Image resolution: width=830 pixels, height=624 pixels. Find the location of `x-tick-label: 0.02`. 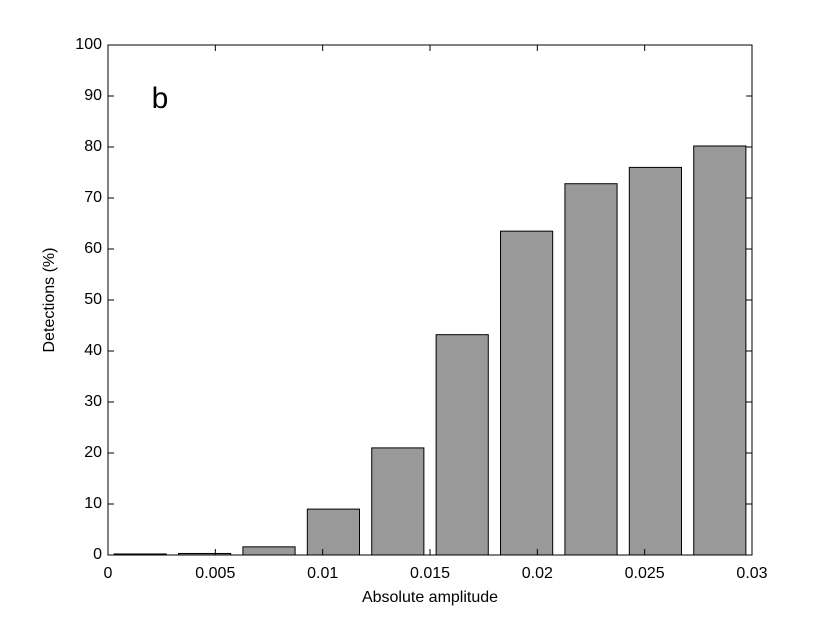

x-tick-label: 0.02 is located at coordinates (537, 573).